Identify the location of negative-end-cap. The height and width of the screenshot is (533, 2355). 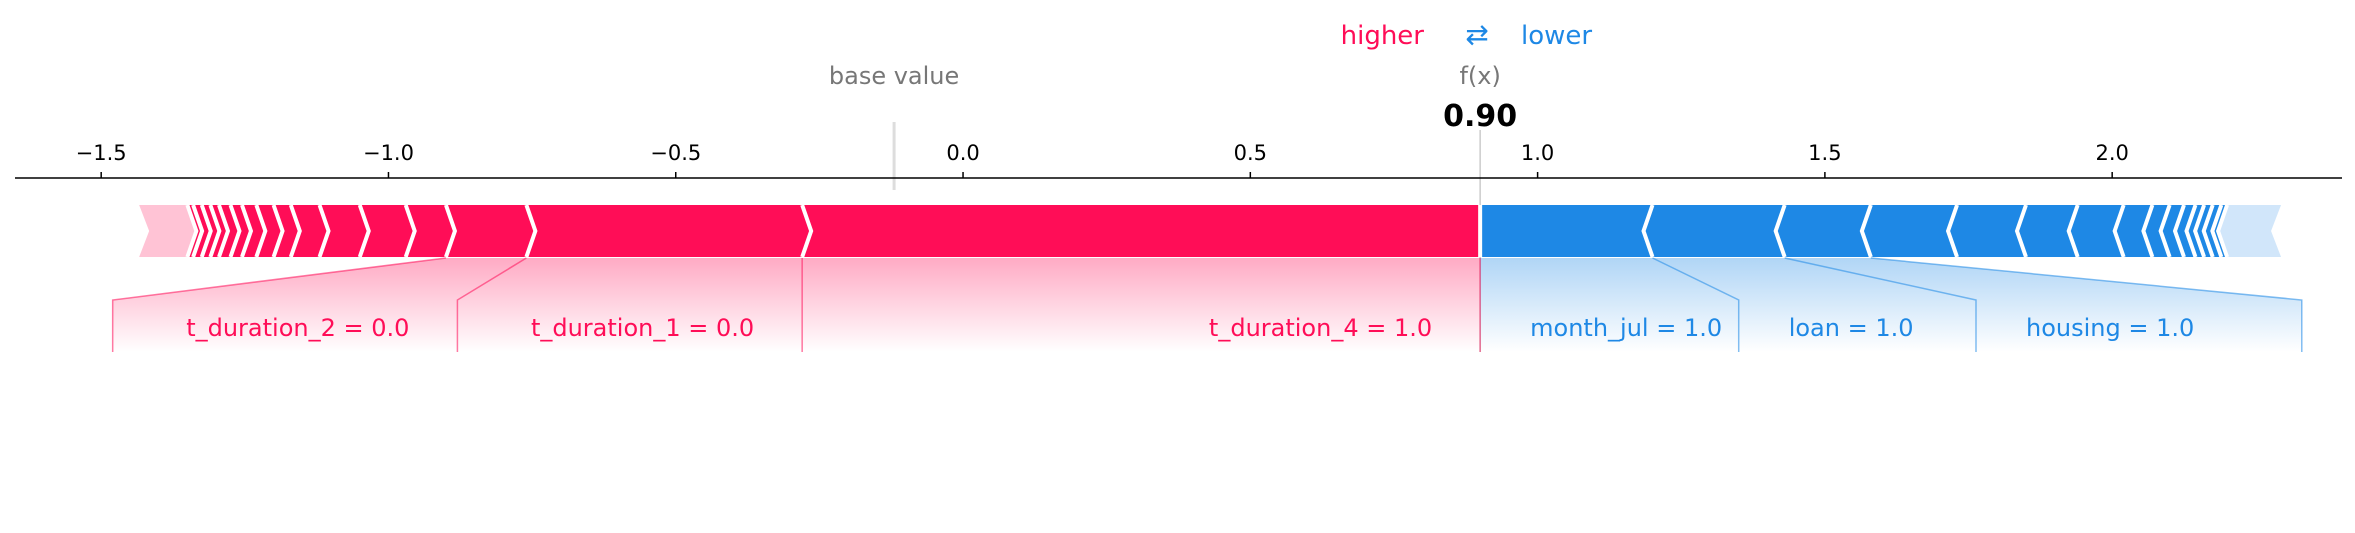
(2258, 231).